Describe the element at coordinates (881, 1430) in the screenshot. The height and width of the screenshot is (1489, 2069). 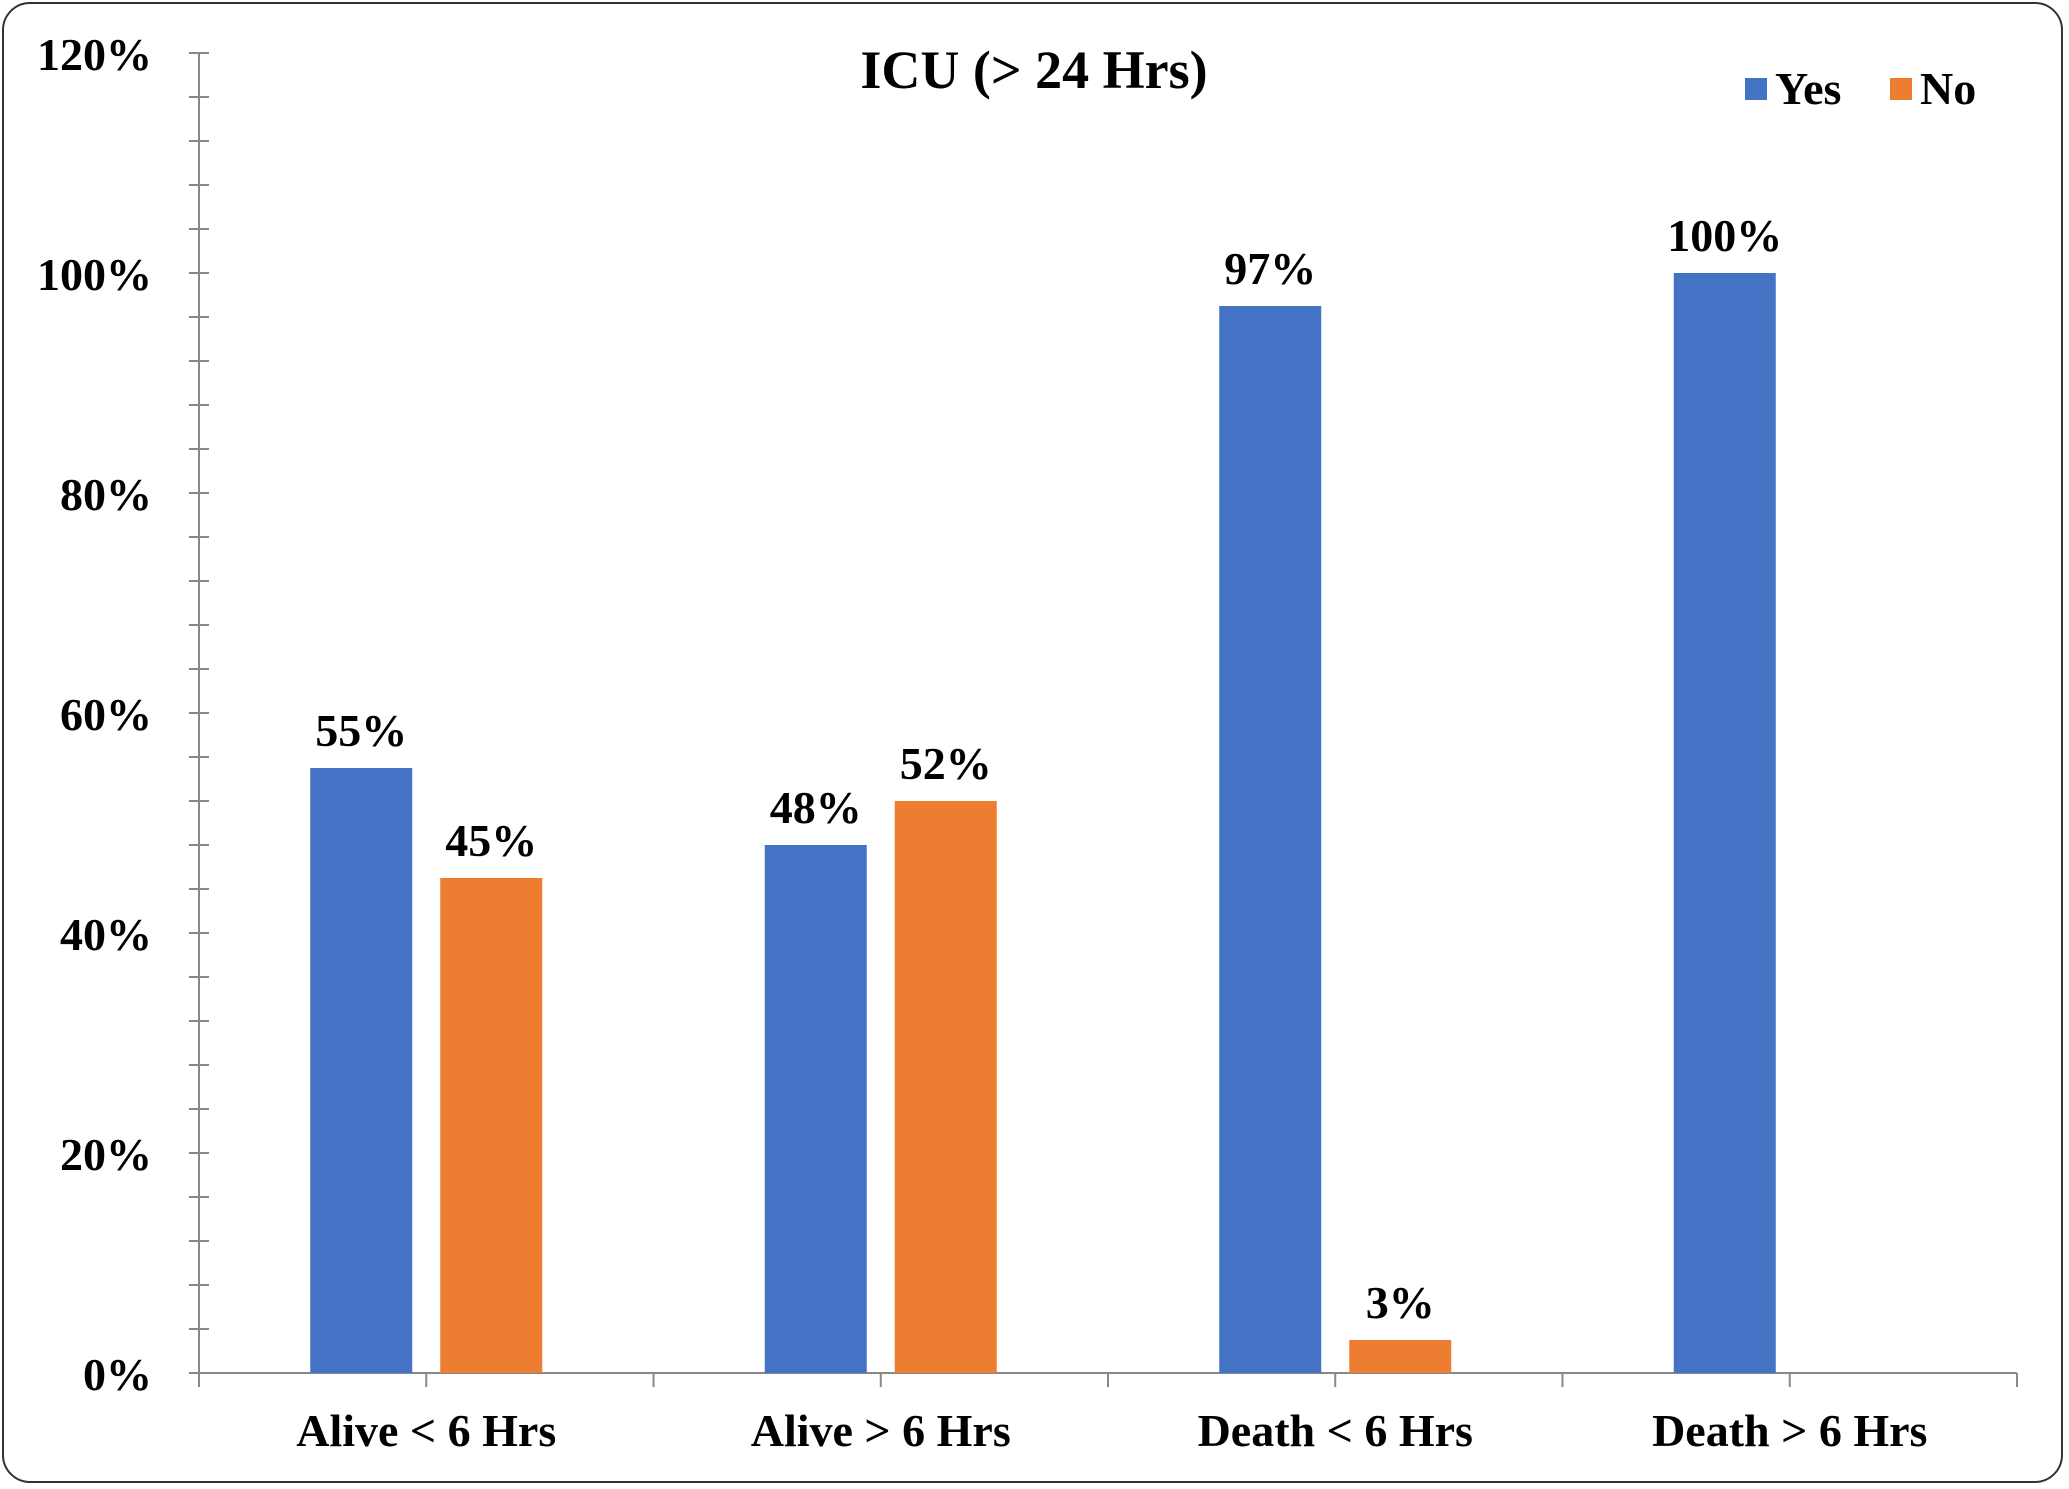
I see `x-category-label: Alive > 6 Hrs` at that location.